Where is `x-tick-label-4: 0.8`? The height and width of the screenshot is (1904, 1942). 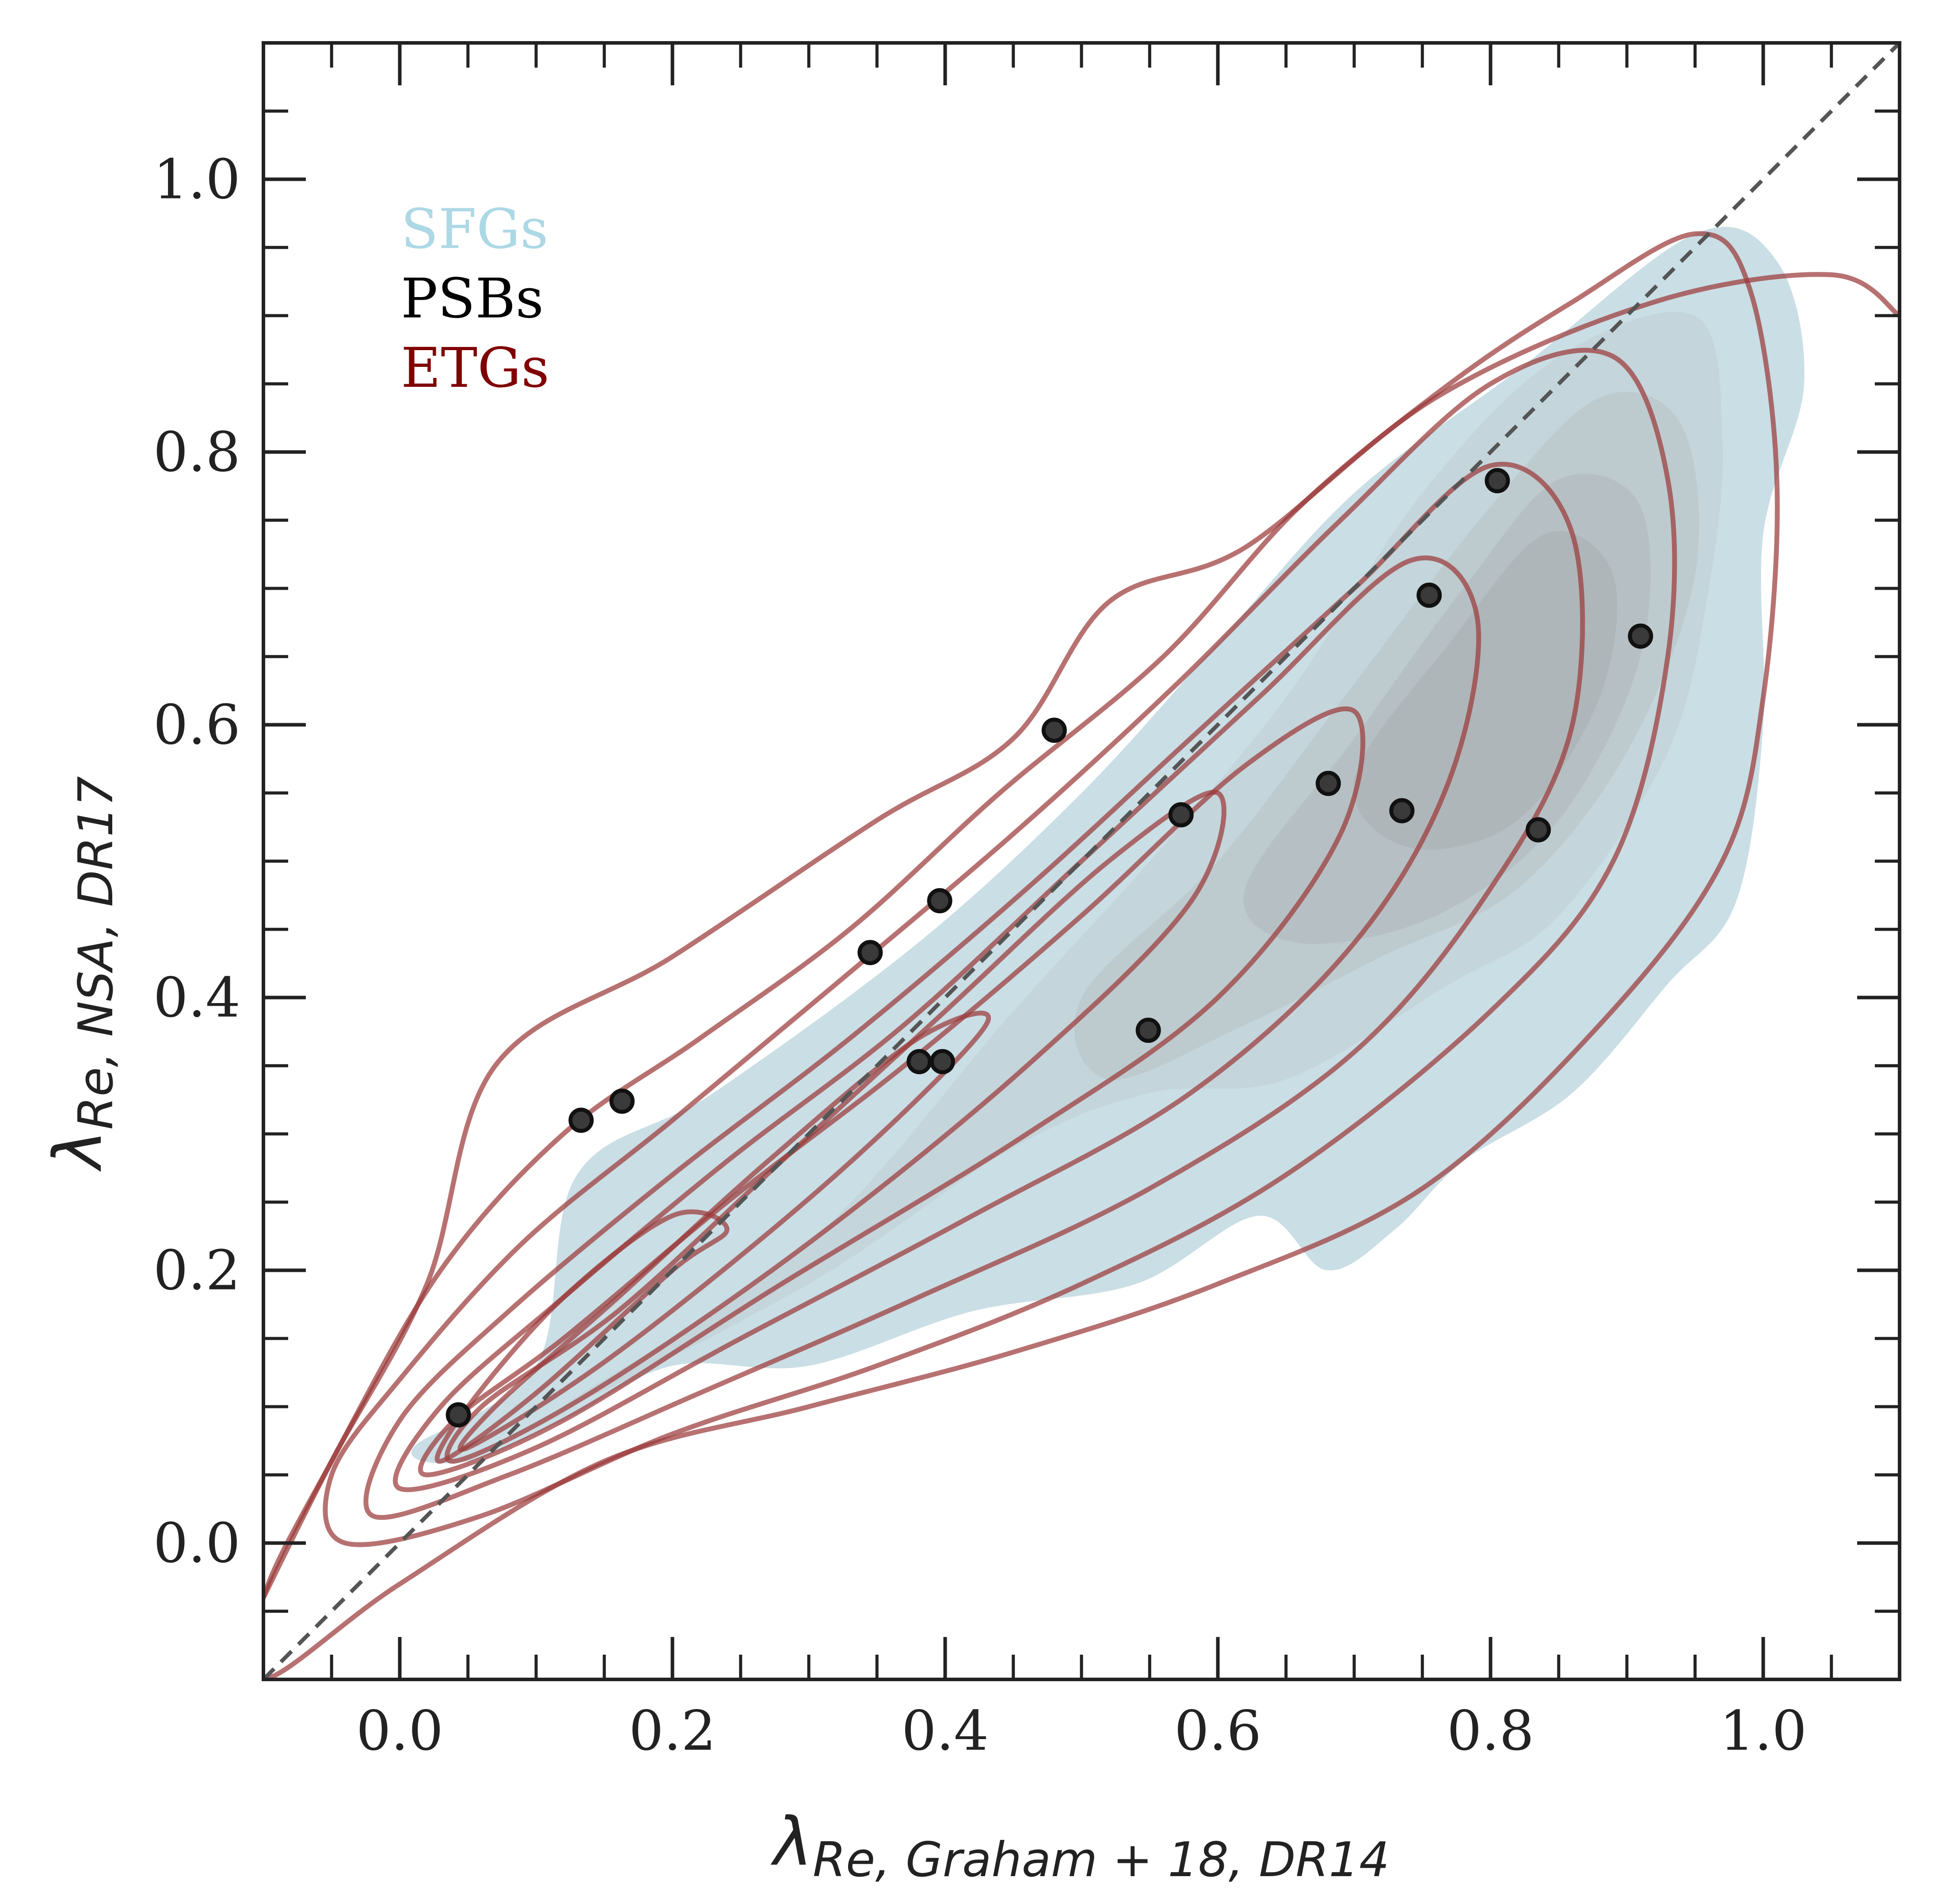 x-tick-label-4: 0.8 is located at coordinates (1490, 1731).